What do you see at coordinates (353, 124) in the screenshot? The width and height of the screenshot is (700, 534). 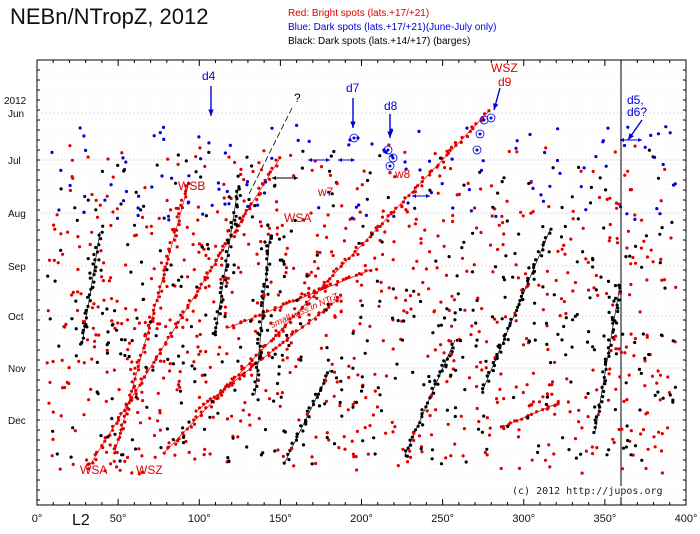 I see `arrow-d7-head` at bounding box center [353, 124].